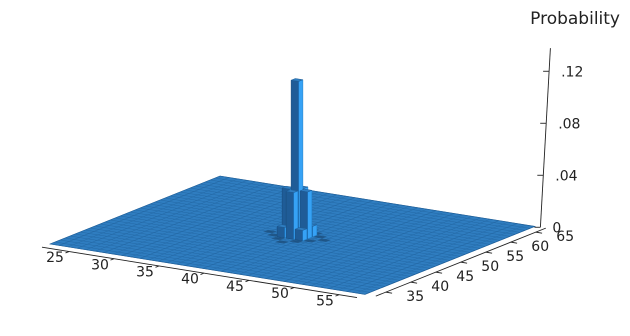  Describe the element at coordinates (297, 160) in the screenshot. I see `probability-bars` at that location.